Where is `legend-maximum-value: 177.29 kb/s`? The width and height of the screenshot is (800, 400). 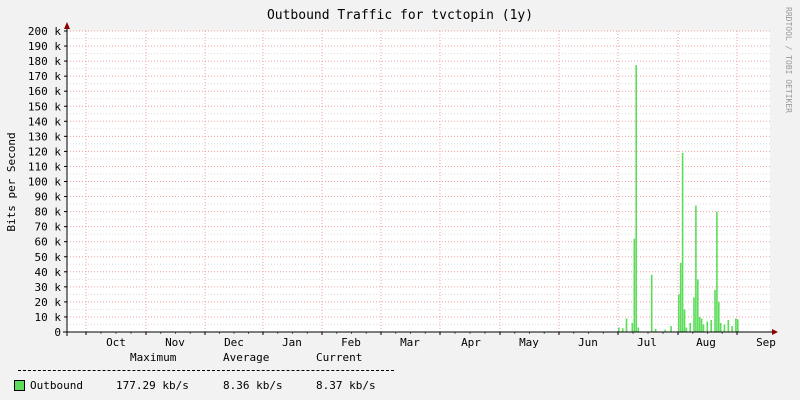
legend-maximum-value: 177.29 kb/s is located at coordinates (152, 385).